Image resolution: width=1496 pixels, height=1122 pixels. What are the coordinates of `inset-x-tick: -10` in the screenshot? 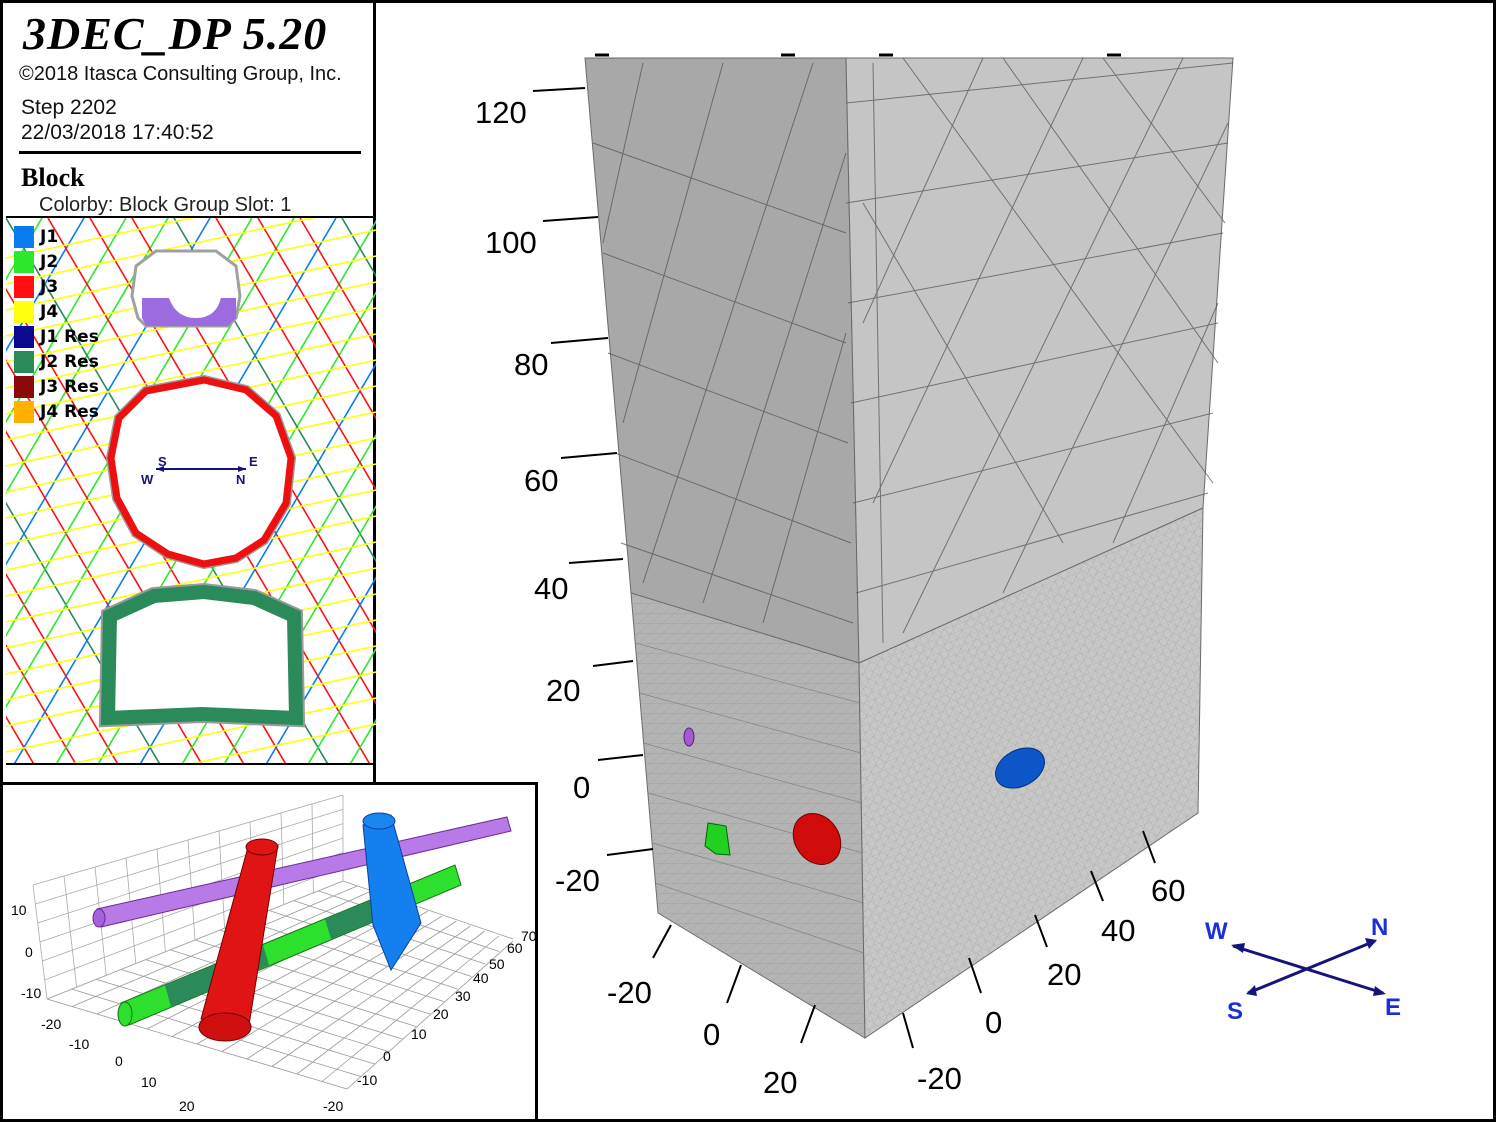 It's located at (79, 1044).